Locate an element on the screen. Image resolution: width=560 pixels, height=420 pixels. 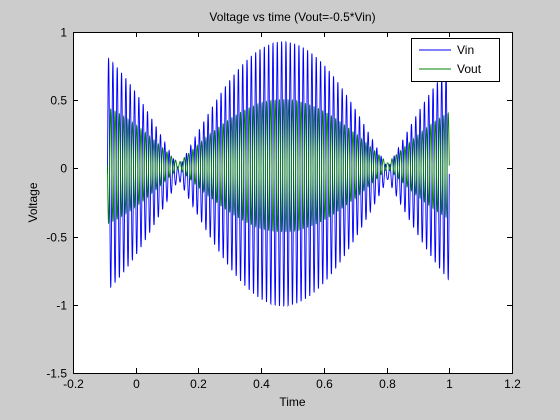
y-tick-label: 0 is located at coordinates (63, 169).